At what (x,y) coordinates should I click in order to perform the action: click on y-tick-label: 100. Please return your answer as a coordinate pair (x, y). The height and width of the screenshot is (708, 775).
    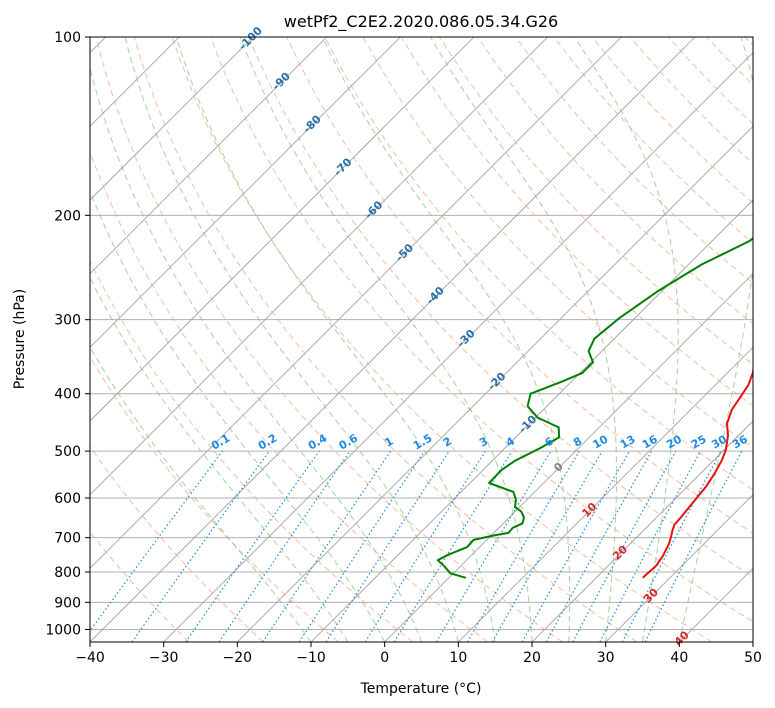
    Looking at the image, I should click on (67, 38).